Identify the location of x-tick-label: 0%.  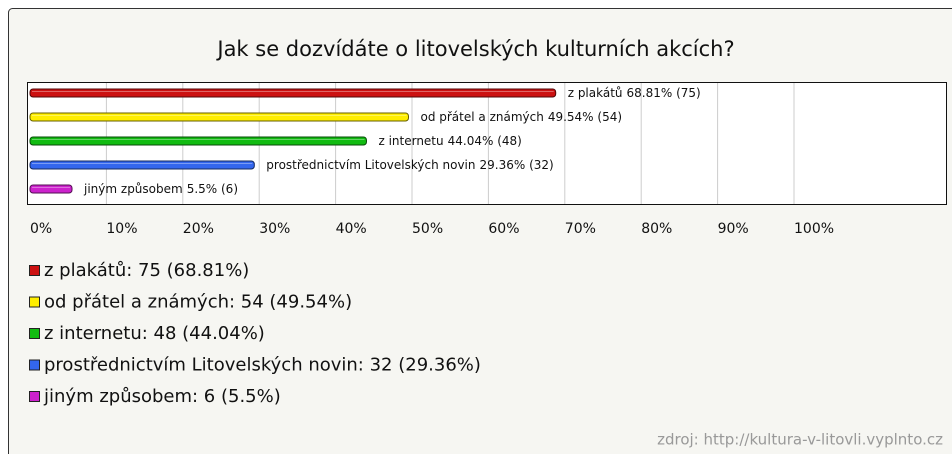
(41, 229).